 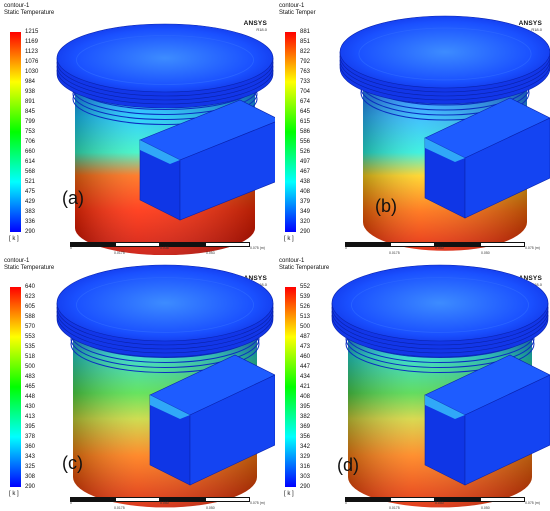 What do you see at coordinates (305, 417) in the screenshot?
I see `colorbar-tick-label: 382` at bounding box center [305, 417].